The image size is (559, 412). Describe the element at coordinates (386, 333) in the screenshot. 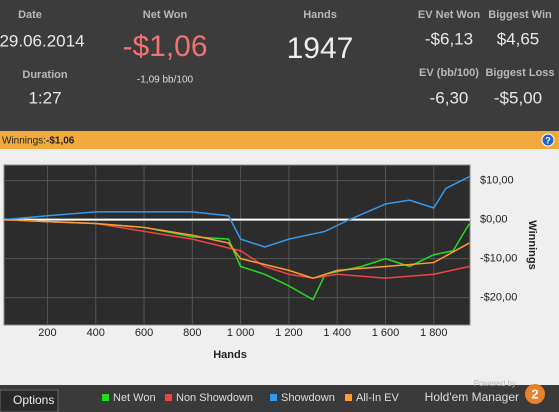

I see `x-tick-label: 1 600` at that location.